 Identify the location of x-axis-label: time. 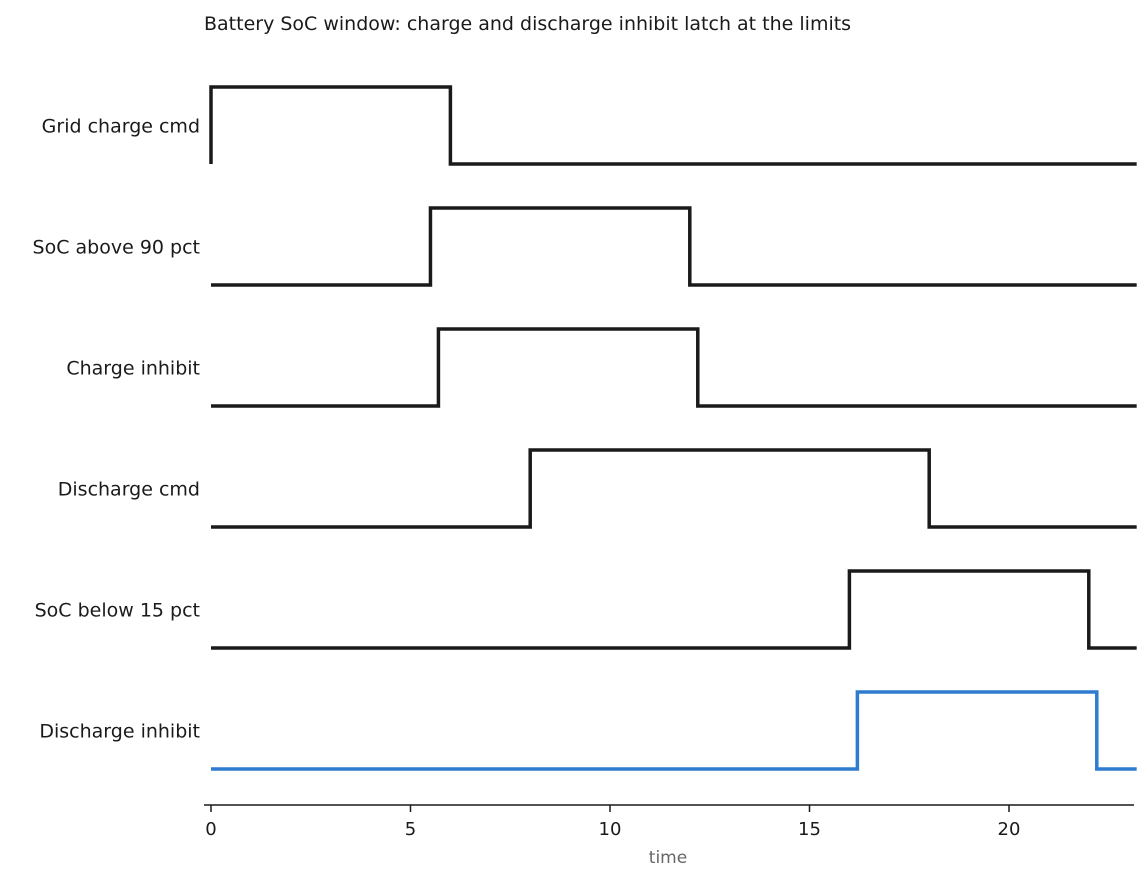
(668, 858).